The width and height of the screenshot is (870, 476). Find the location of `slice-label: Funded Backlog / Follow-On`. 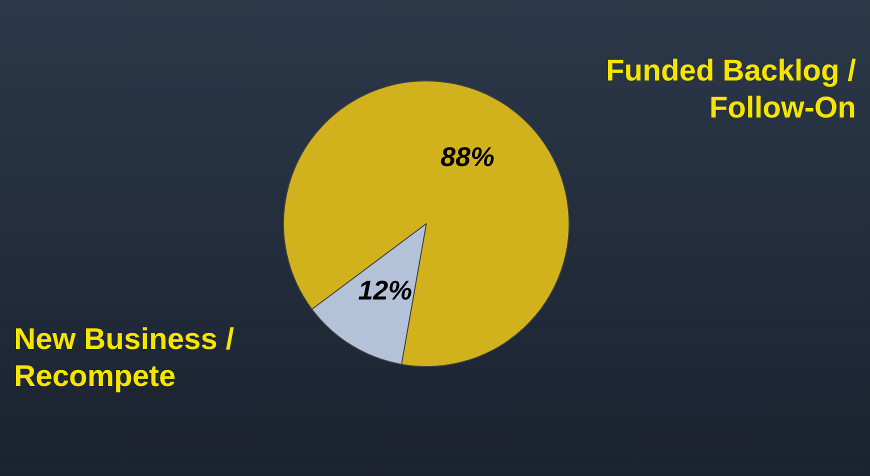

slice-label: Funded Backlog / Follow-On is located at coordinates (731, 89).